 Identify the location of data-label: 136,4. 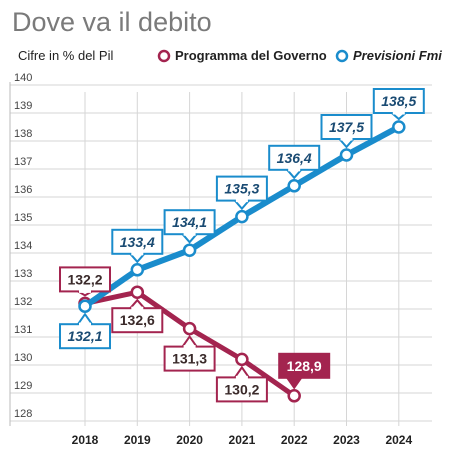
(294, 162).